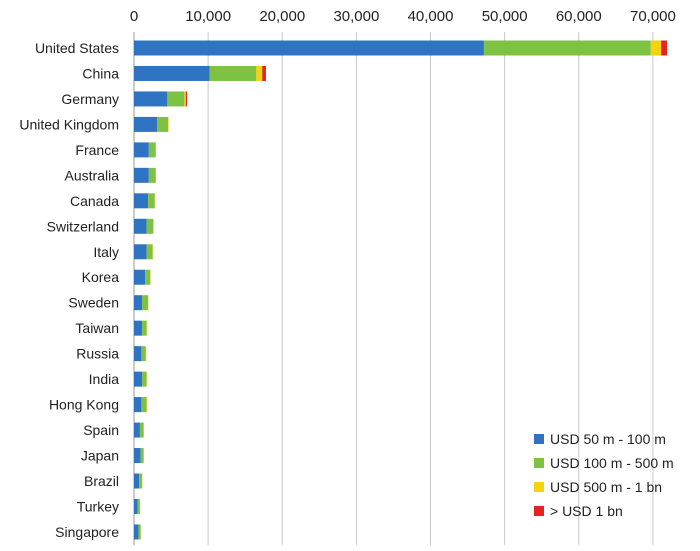 The height and width of the screenshot is (551, 700). I want to click on category-label: Korea, so click(101, 277).